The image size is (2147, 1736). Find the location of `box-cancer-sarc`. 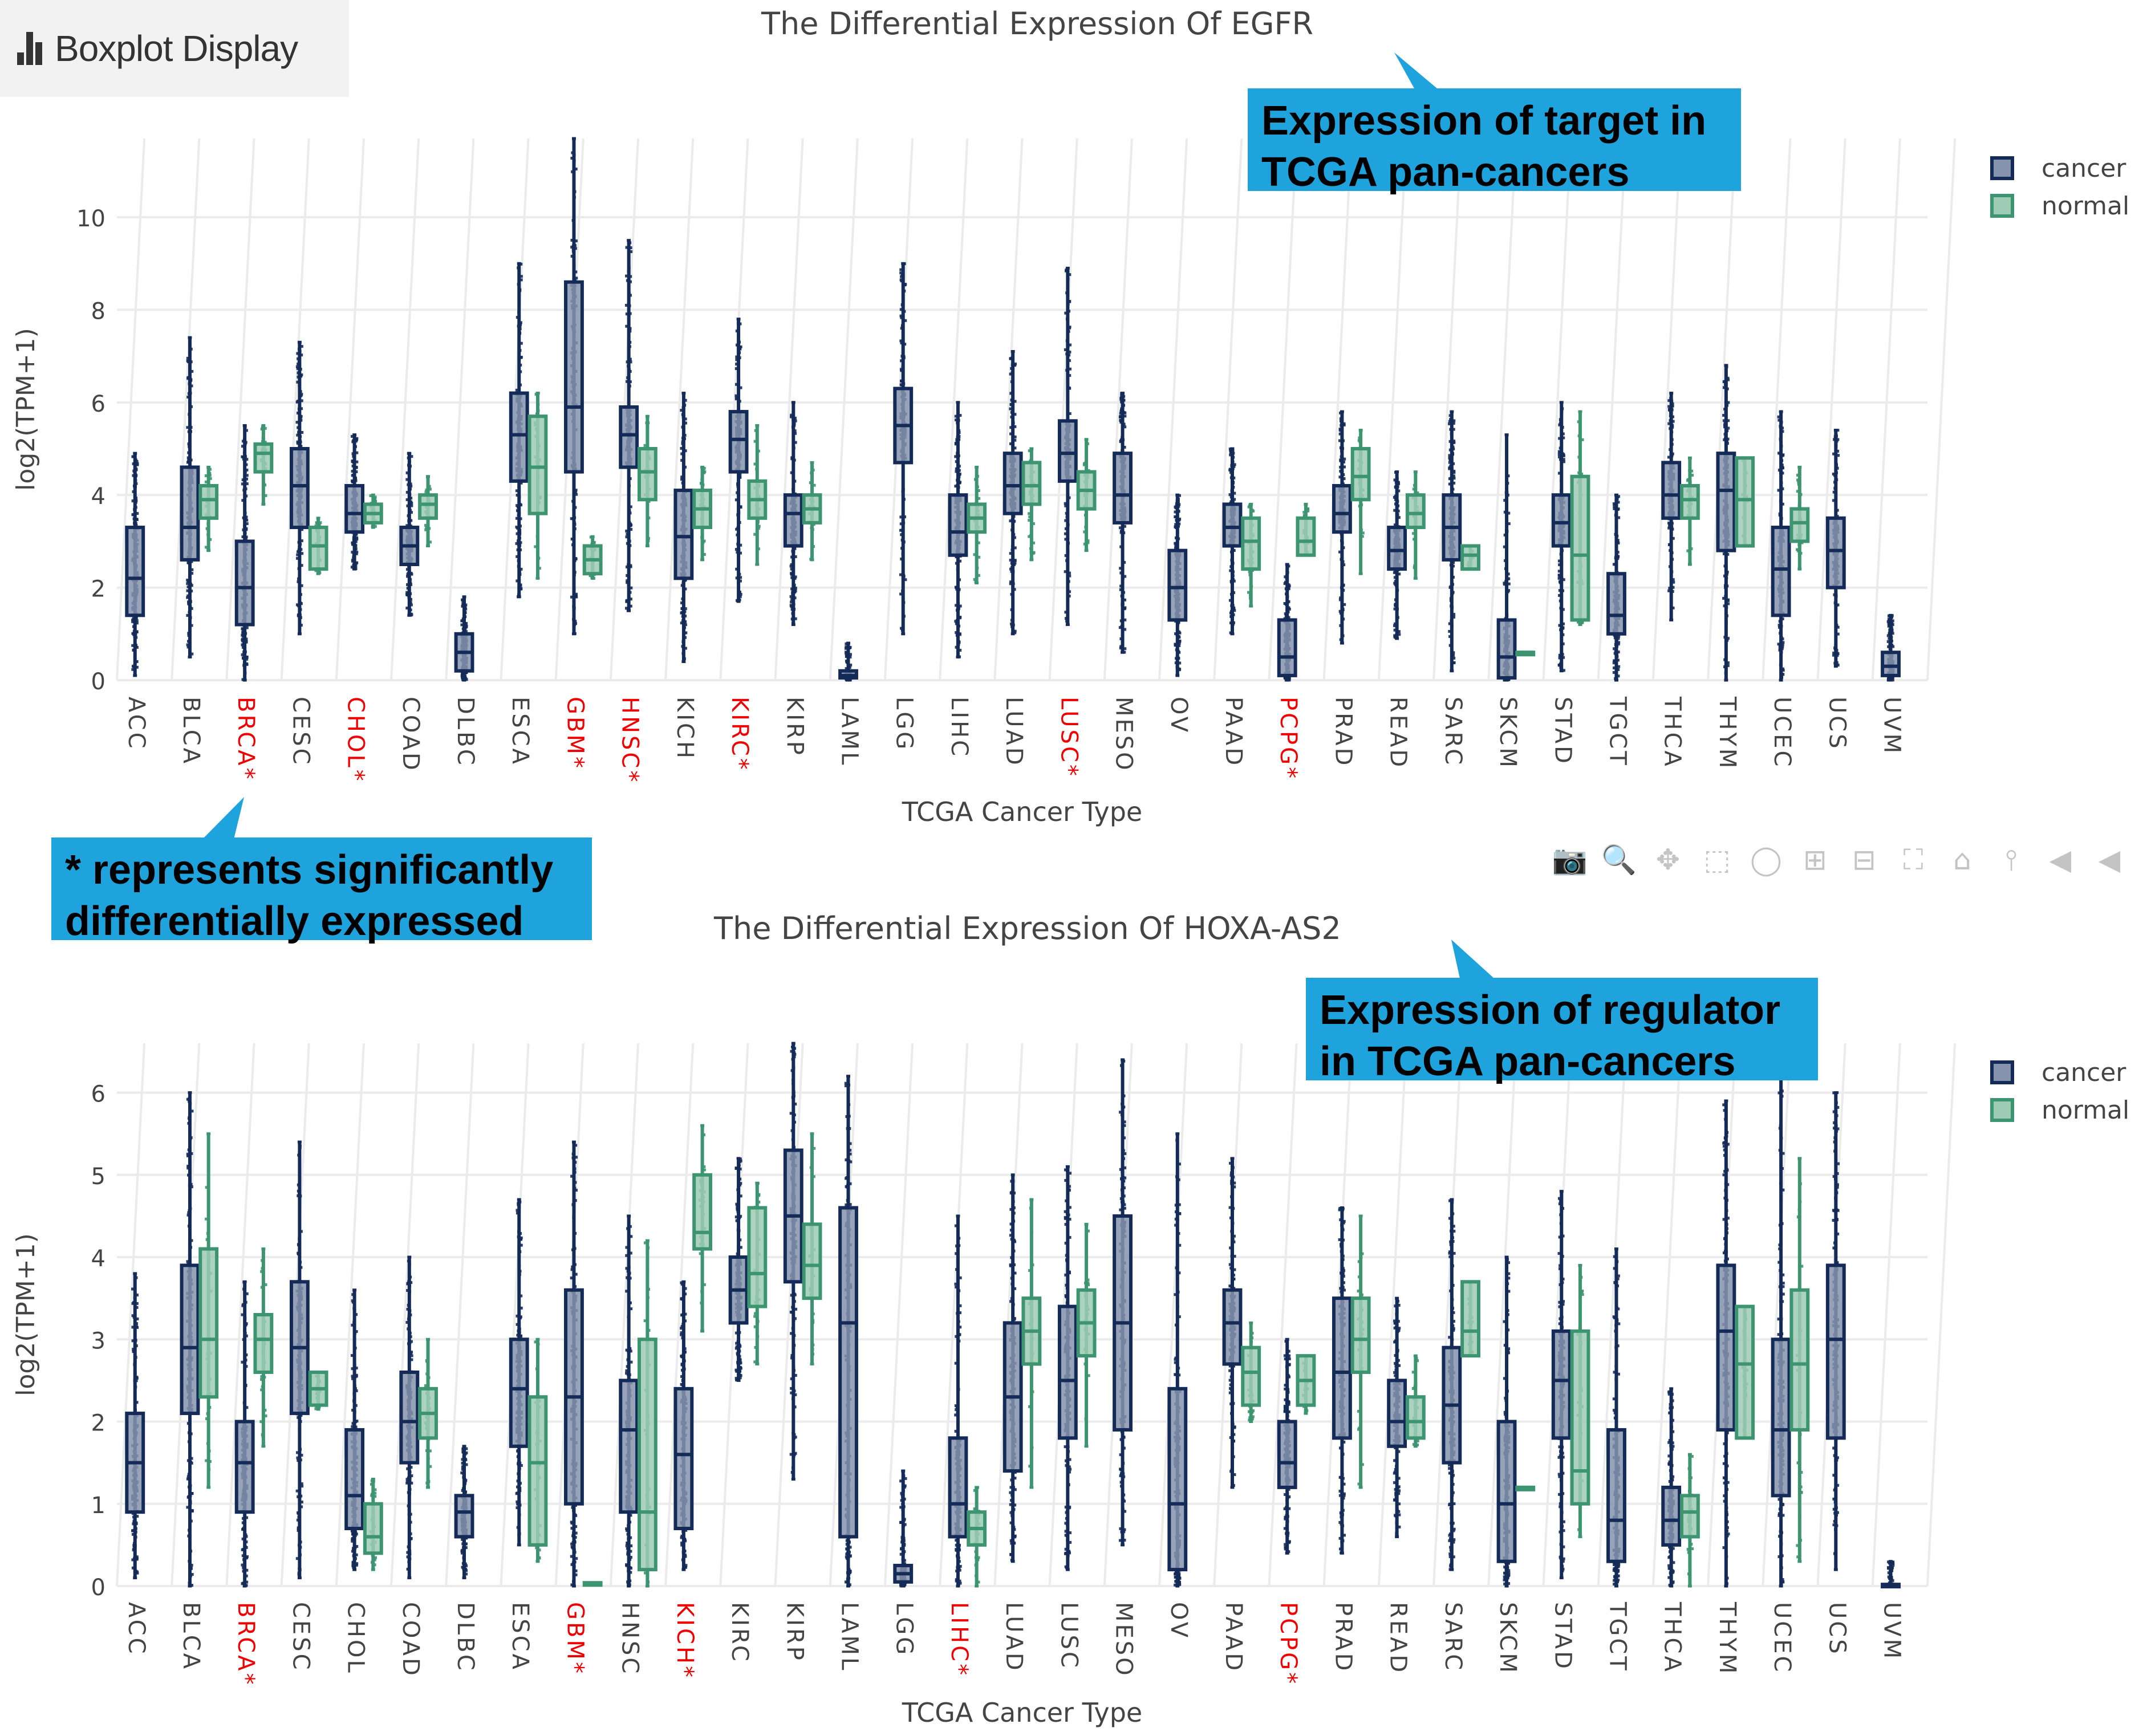

box-cancer-sarc is located at coordinates (1452, 541).